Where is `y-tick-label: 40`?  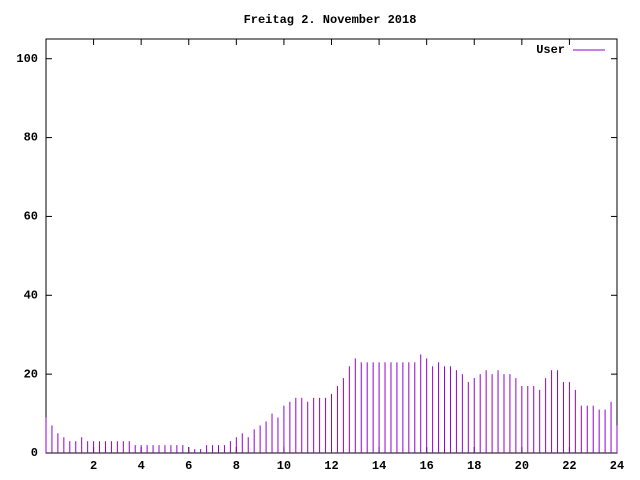 y-tick-label: 40 is located at coordinates (31, 295).